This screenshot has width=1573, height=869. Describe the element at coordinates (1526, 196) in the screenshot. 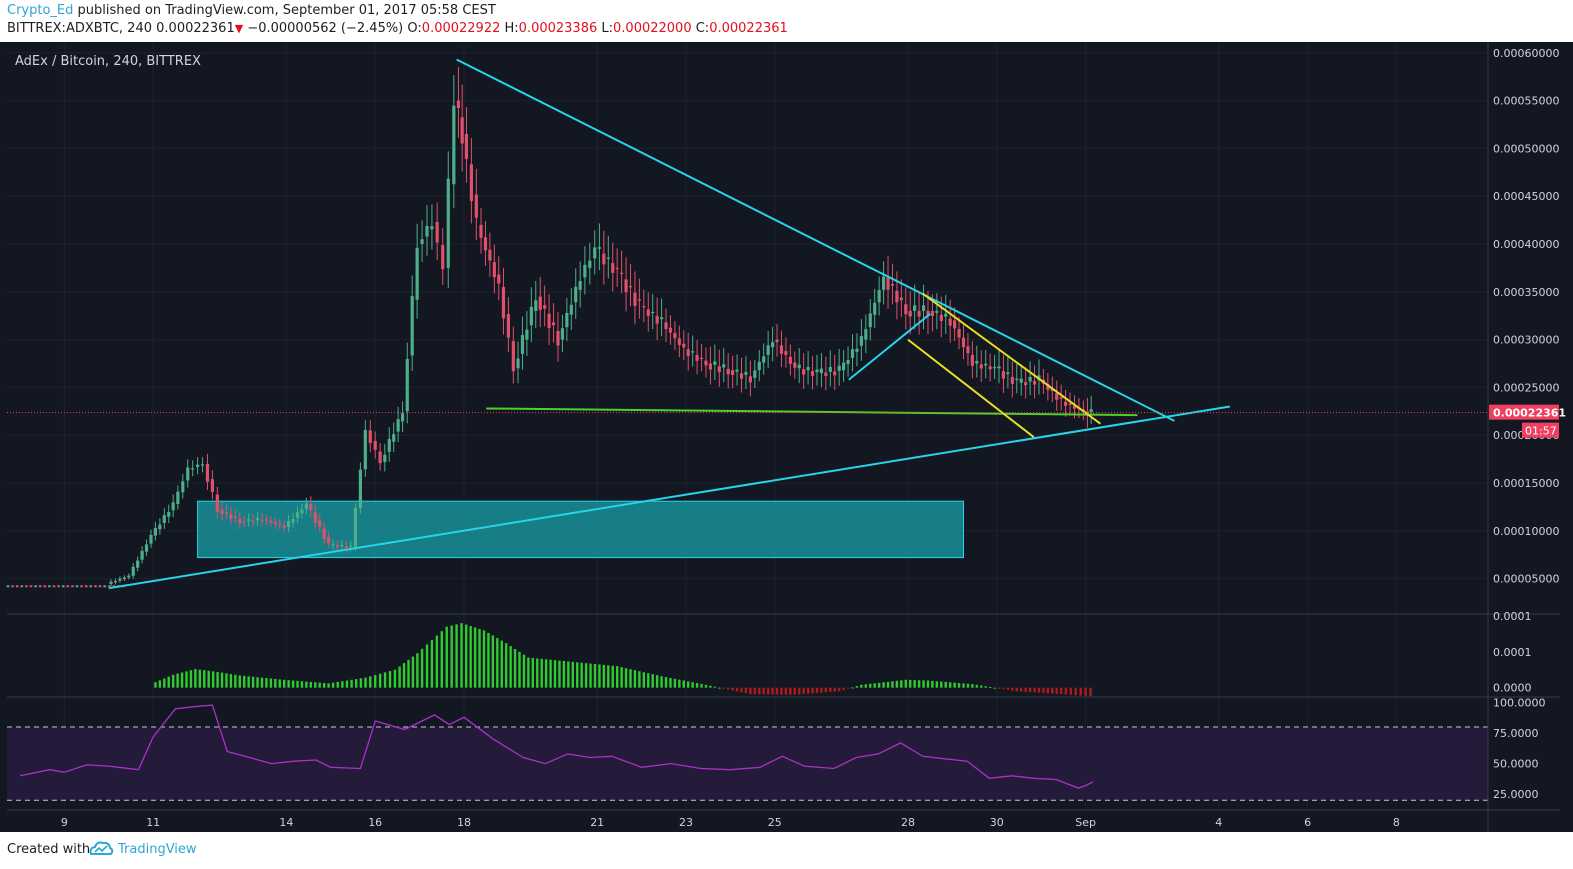

I see `price-tick-label: 0.00045000` at that location.